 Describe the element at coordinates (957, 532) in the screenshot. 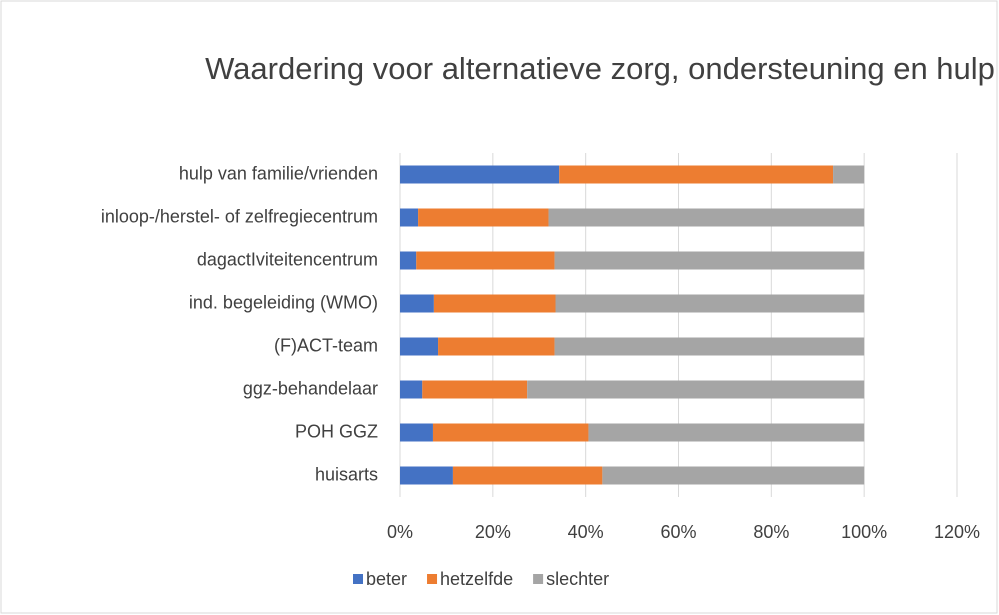

I see `x-tick-label: 120%` at that location.